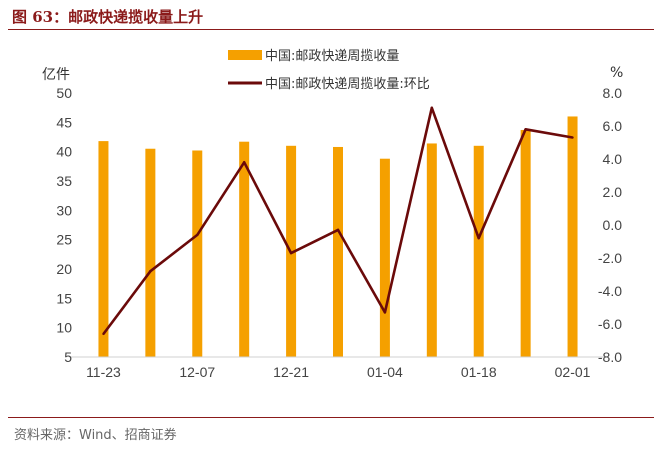 The width and height of the screenshot is (664, 464). Describe the element at coordinates (610, 324) in the screenshot. I see `right-tick-label: -6.0` at that location.